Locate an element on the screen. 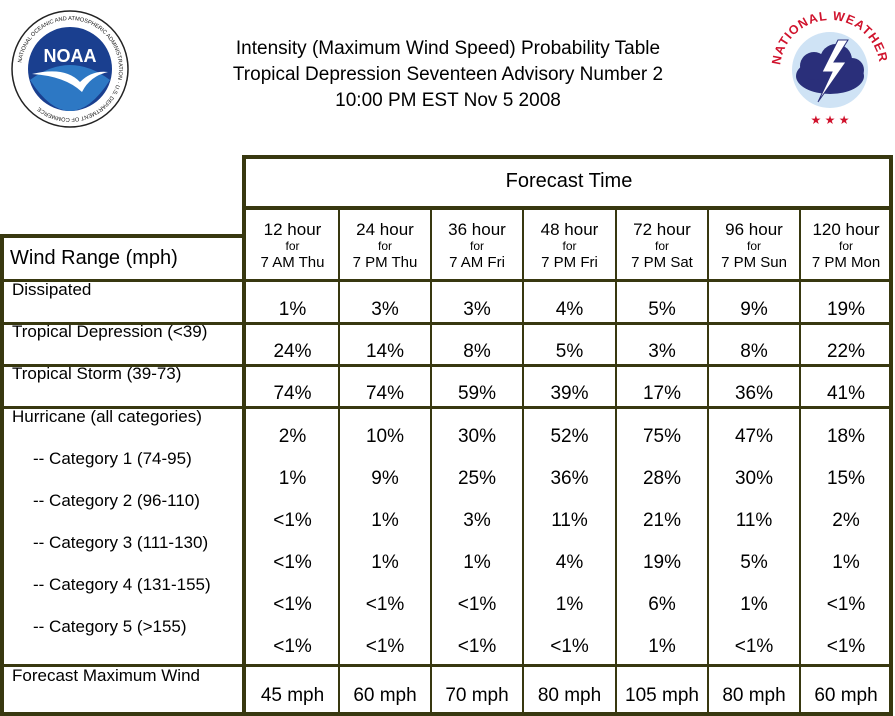  column-header: 36 hour for 7 AM Fri is located at coordinates (477, 246).